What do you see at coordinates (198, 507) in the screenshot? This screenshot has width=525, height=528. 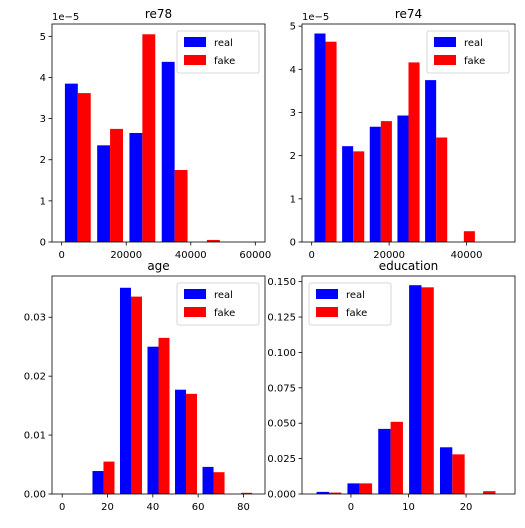 I see `x-tick-label: 60` at bounding box center [198, 507].